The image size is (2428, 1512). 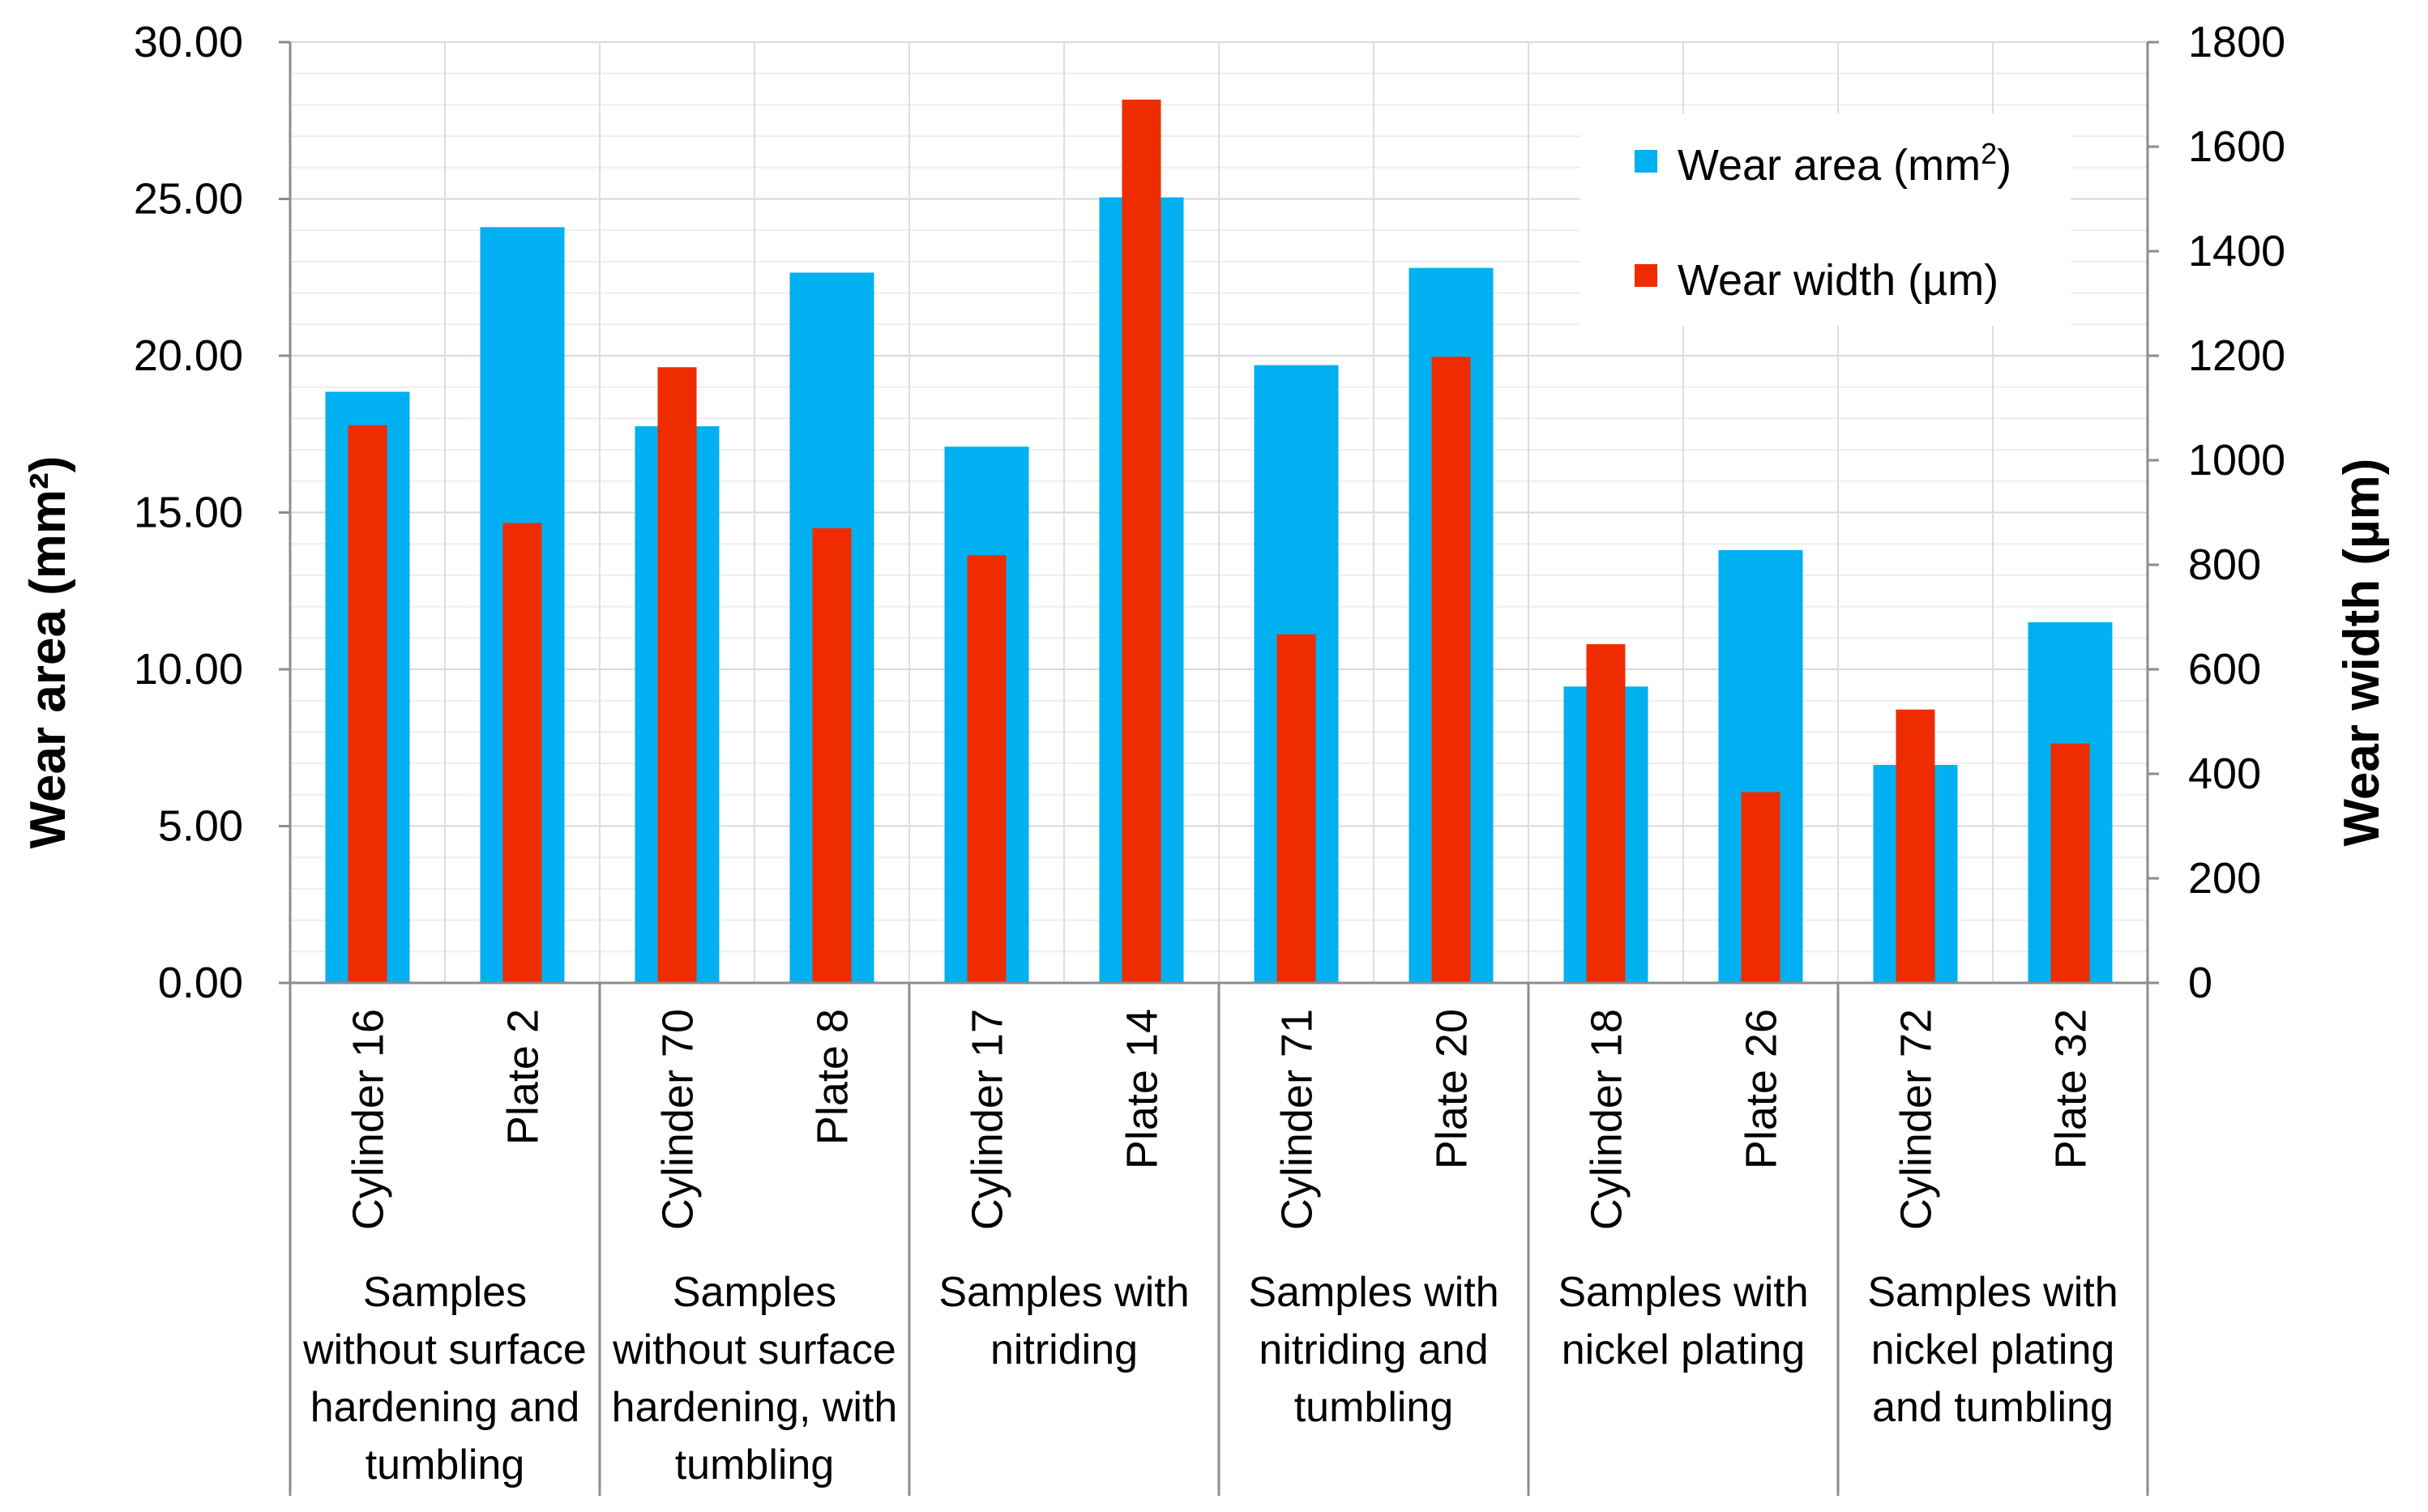 I want to click on group-label-line: nitriding and, so click(x=1373, y=1349).